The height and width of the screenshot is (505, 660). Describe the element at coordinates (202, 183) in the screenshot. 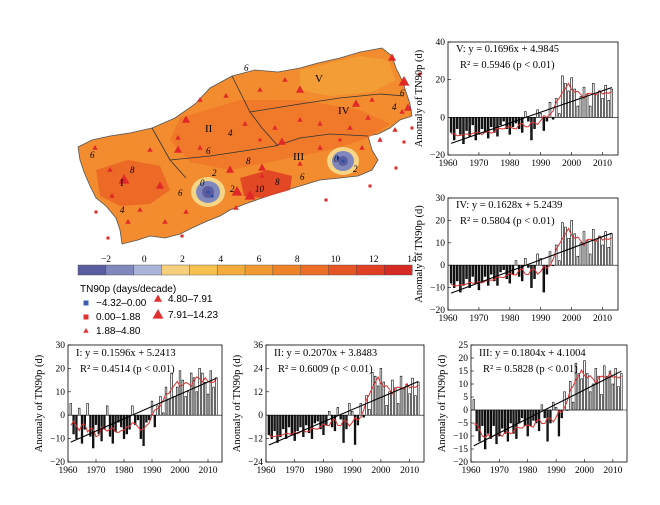

I see `map-contour-label: 0` at that location.